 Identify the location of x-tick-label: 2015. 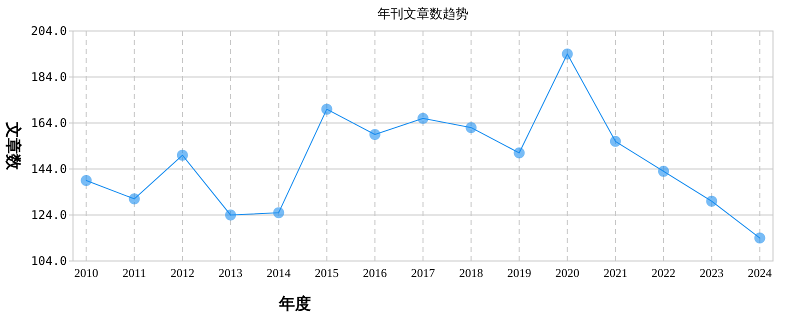
(326, 273).